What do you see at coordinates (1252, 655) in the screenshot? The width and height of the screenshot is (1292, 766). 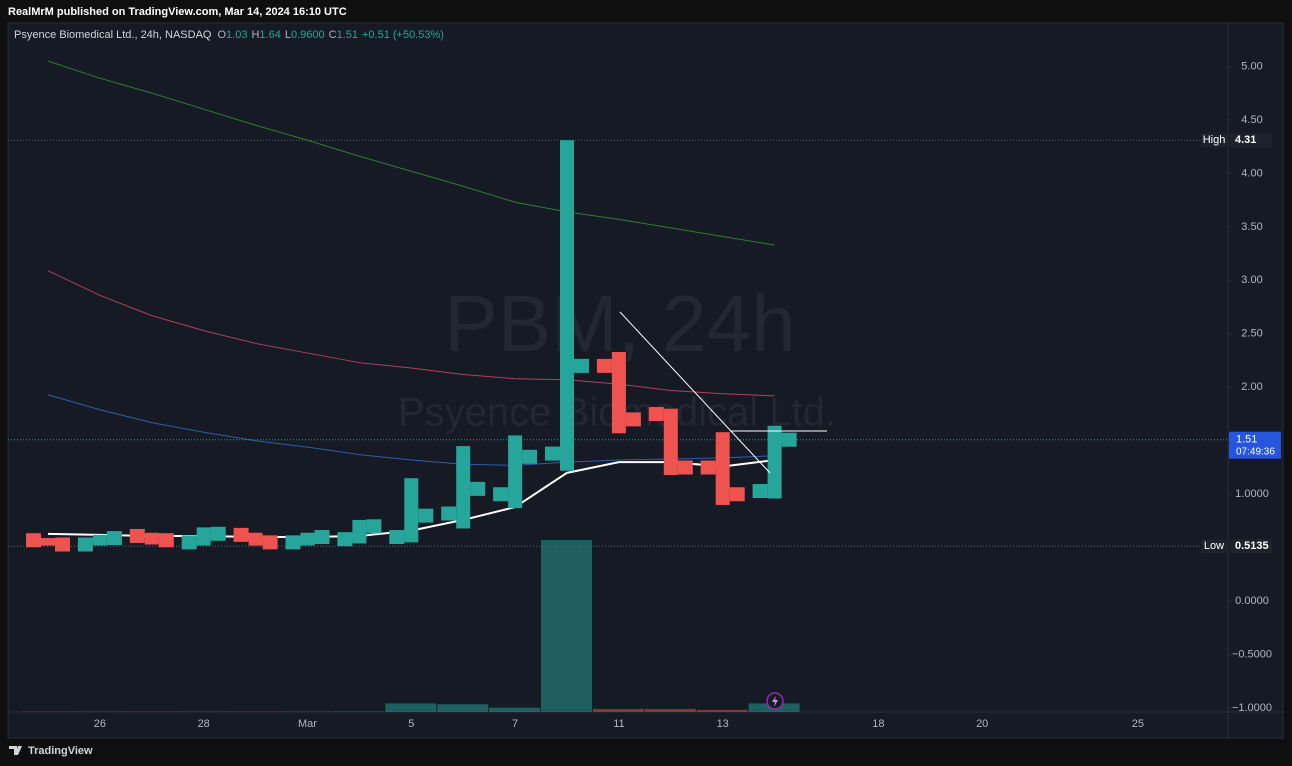 I see `y-tick-label: −0.5000` at bounding box center [1252, 655].